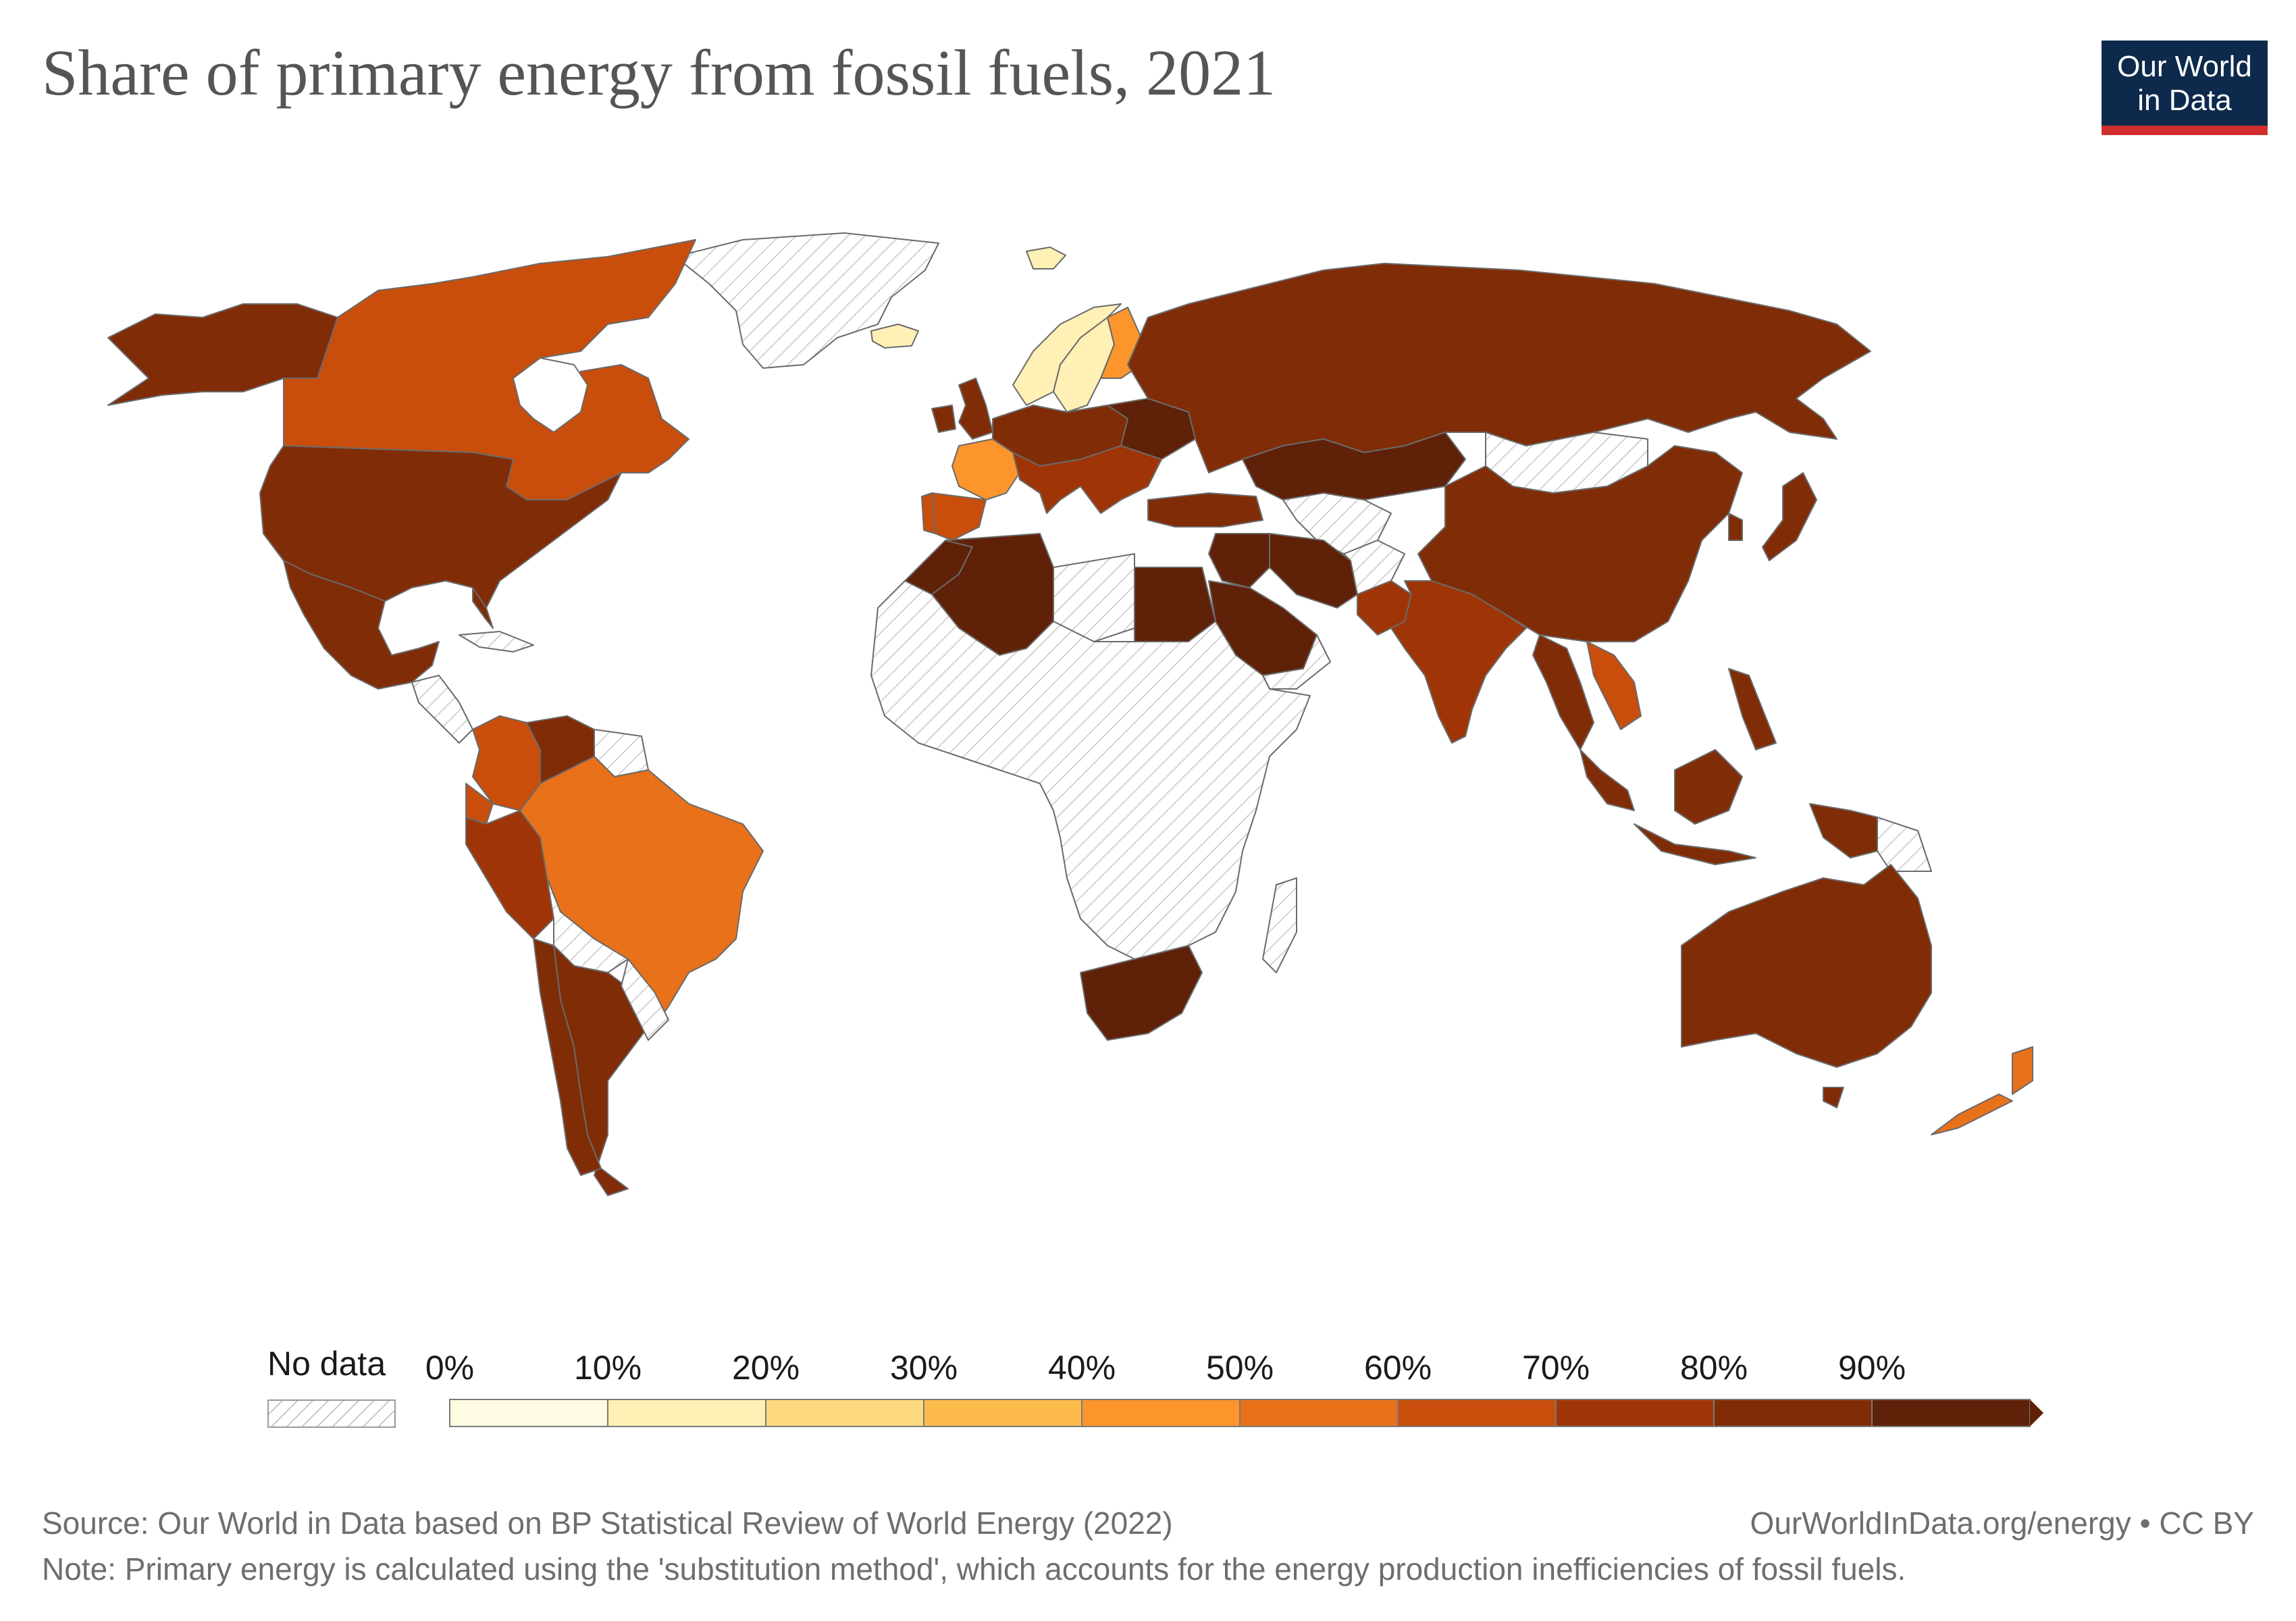  Describe the element at coordinates (928, 513) in the screenshot. I see `portugal` at that location.